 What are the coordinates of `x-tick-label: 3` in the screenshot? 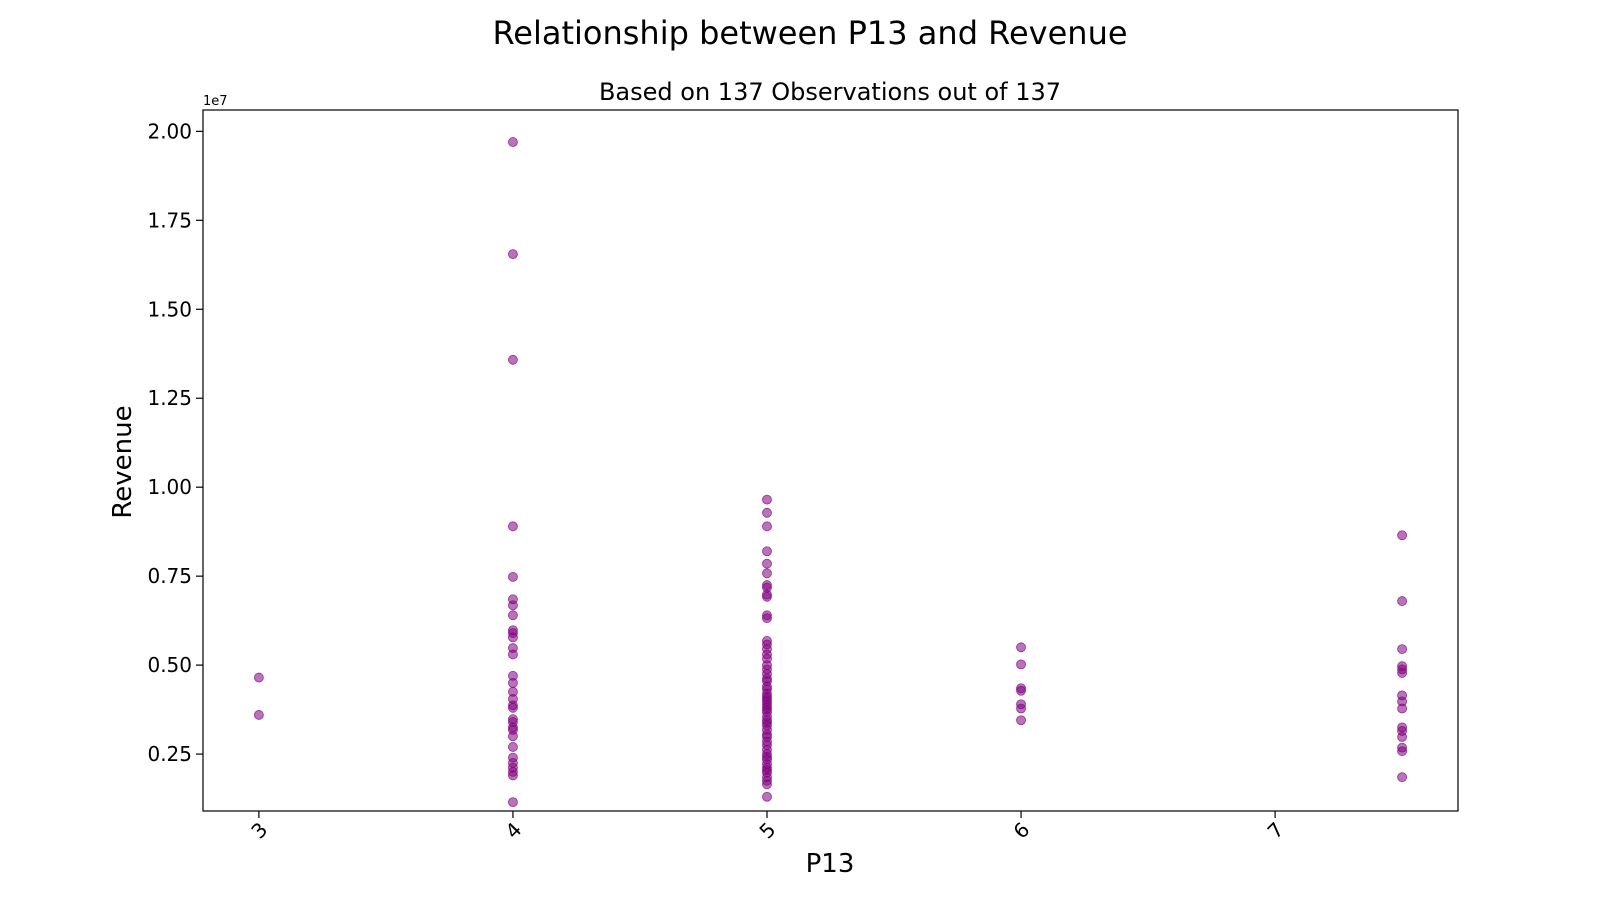 It's located at (259, 830).